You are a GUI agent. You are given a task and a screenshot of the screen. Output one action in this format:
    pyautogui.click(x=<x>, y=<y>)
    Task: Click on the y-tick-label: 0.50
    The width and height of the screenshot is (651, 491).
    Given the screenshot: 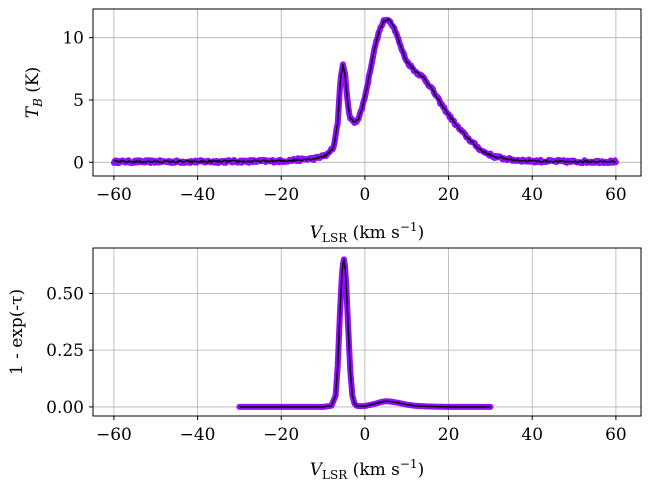 What is the action you would take?
    pyautogui.click(x=65, y=294)
    